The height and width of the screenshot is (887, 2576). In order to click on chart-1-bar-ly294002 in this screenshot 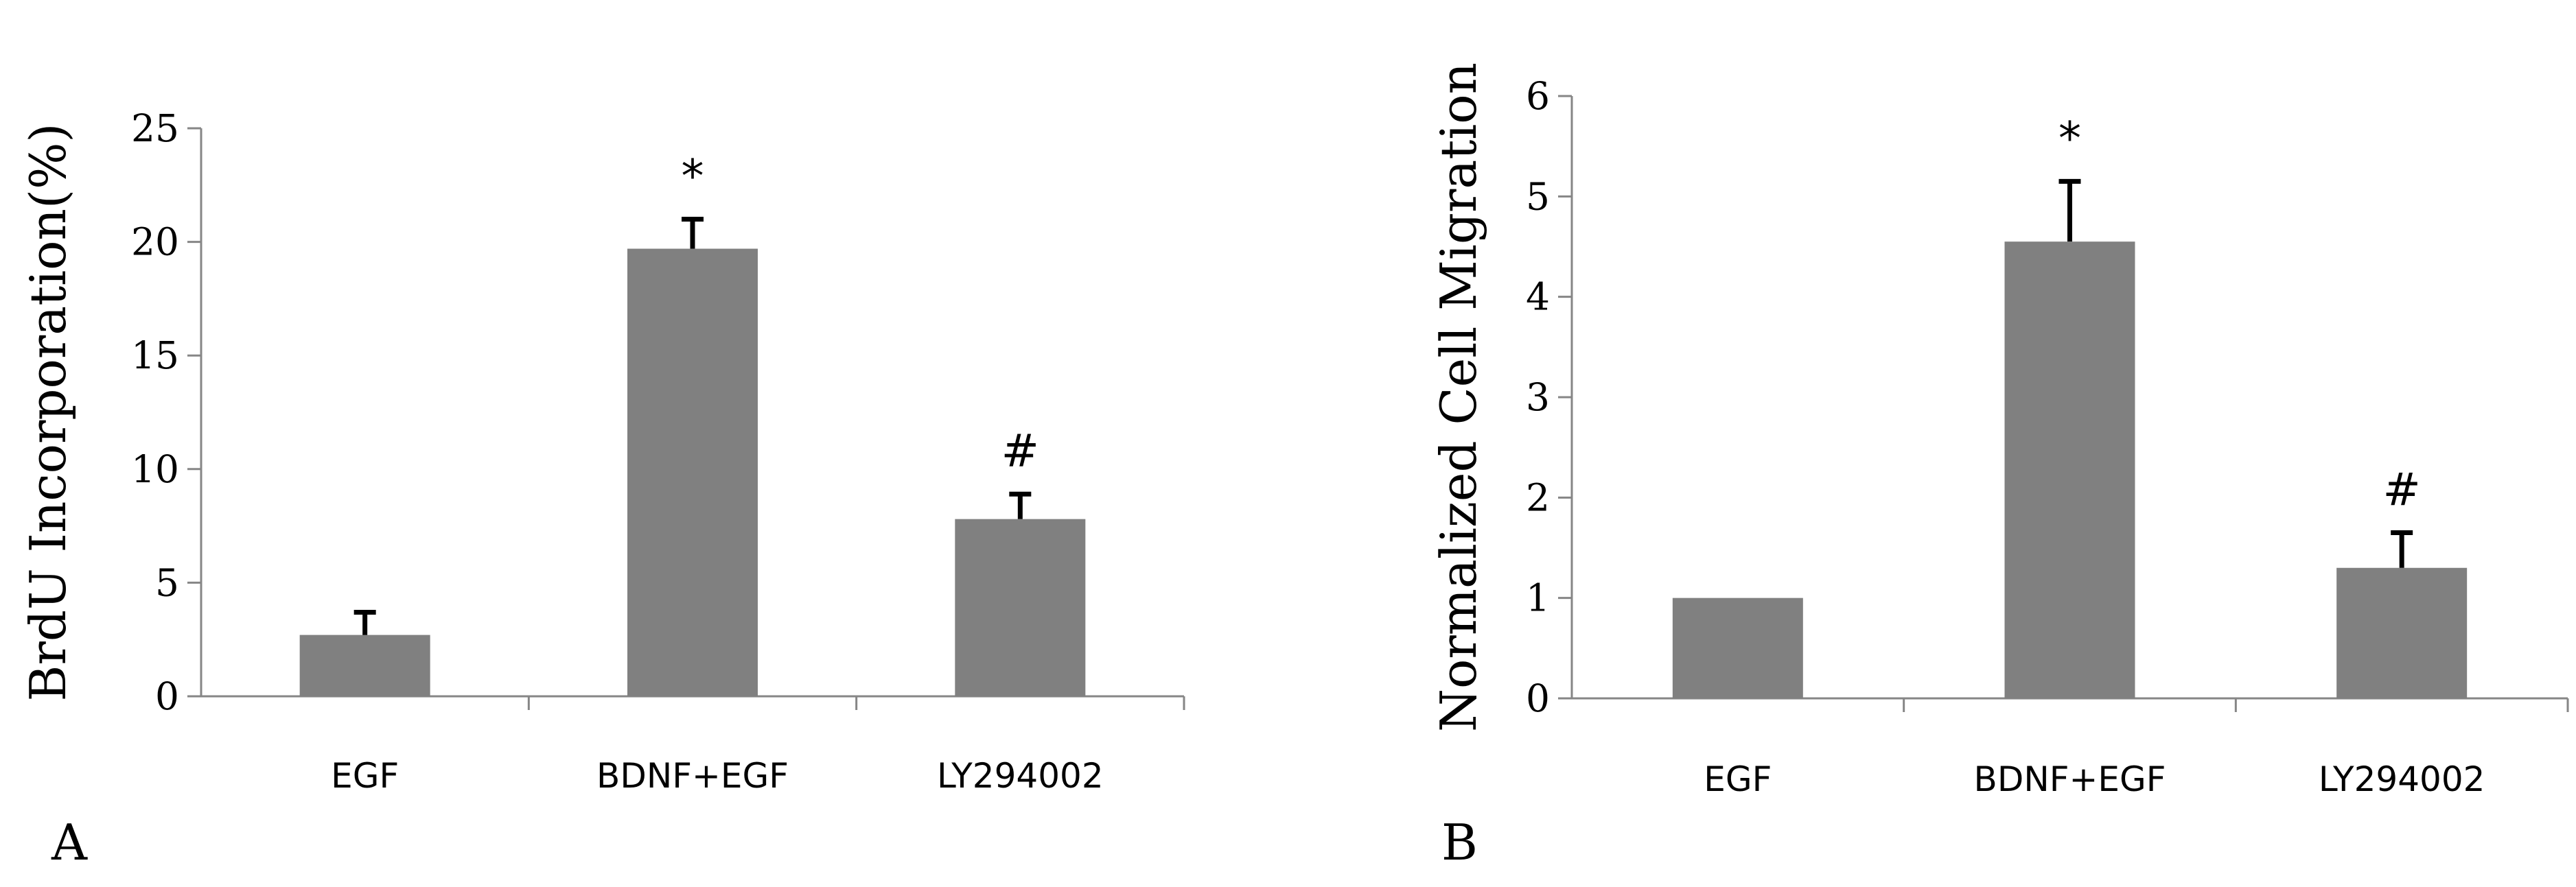, I will do `click(2402, 632)`.